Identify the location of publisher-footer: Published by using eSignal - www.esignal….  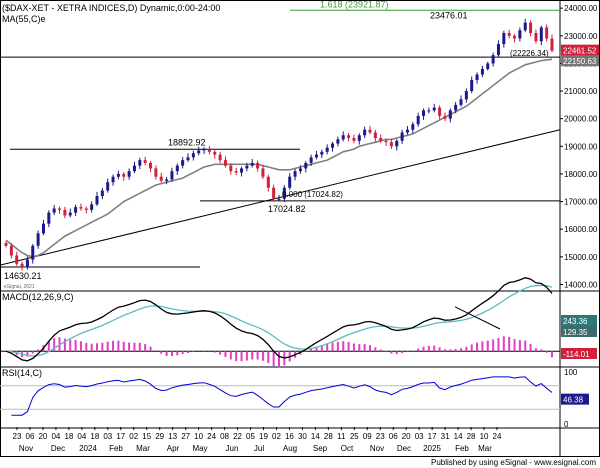
(513, 462).